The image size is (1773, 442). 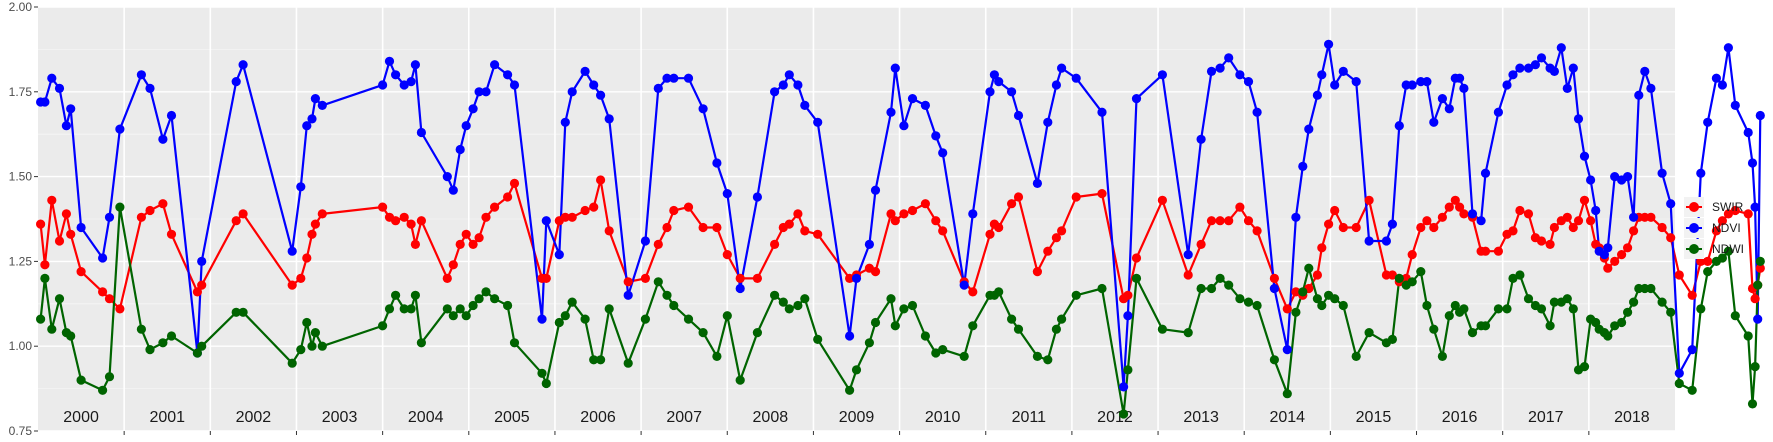 I want to click on year-label: 2007, so click(x=684, y=417).